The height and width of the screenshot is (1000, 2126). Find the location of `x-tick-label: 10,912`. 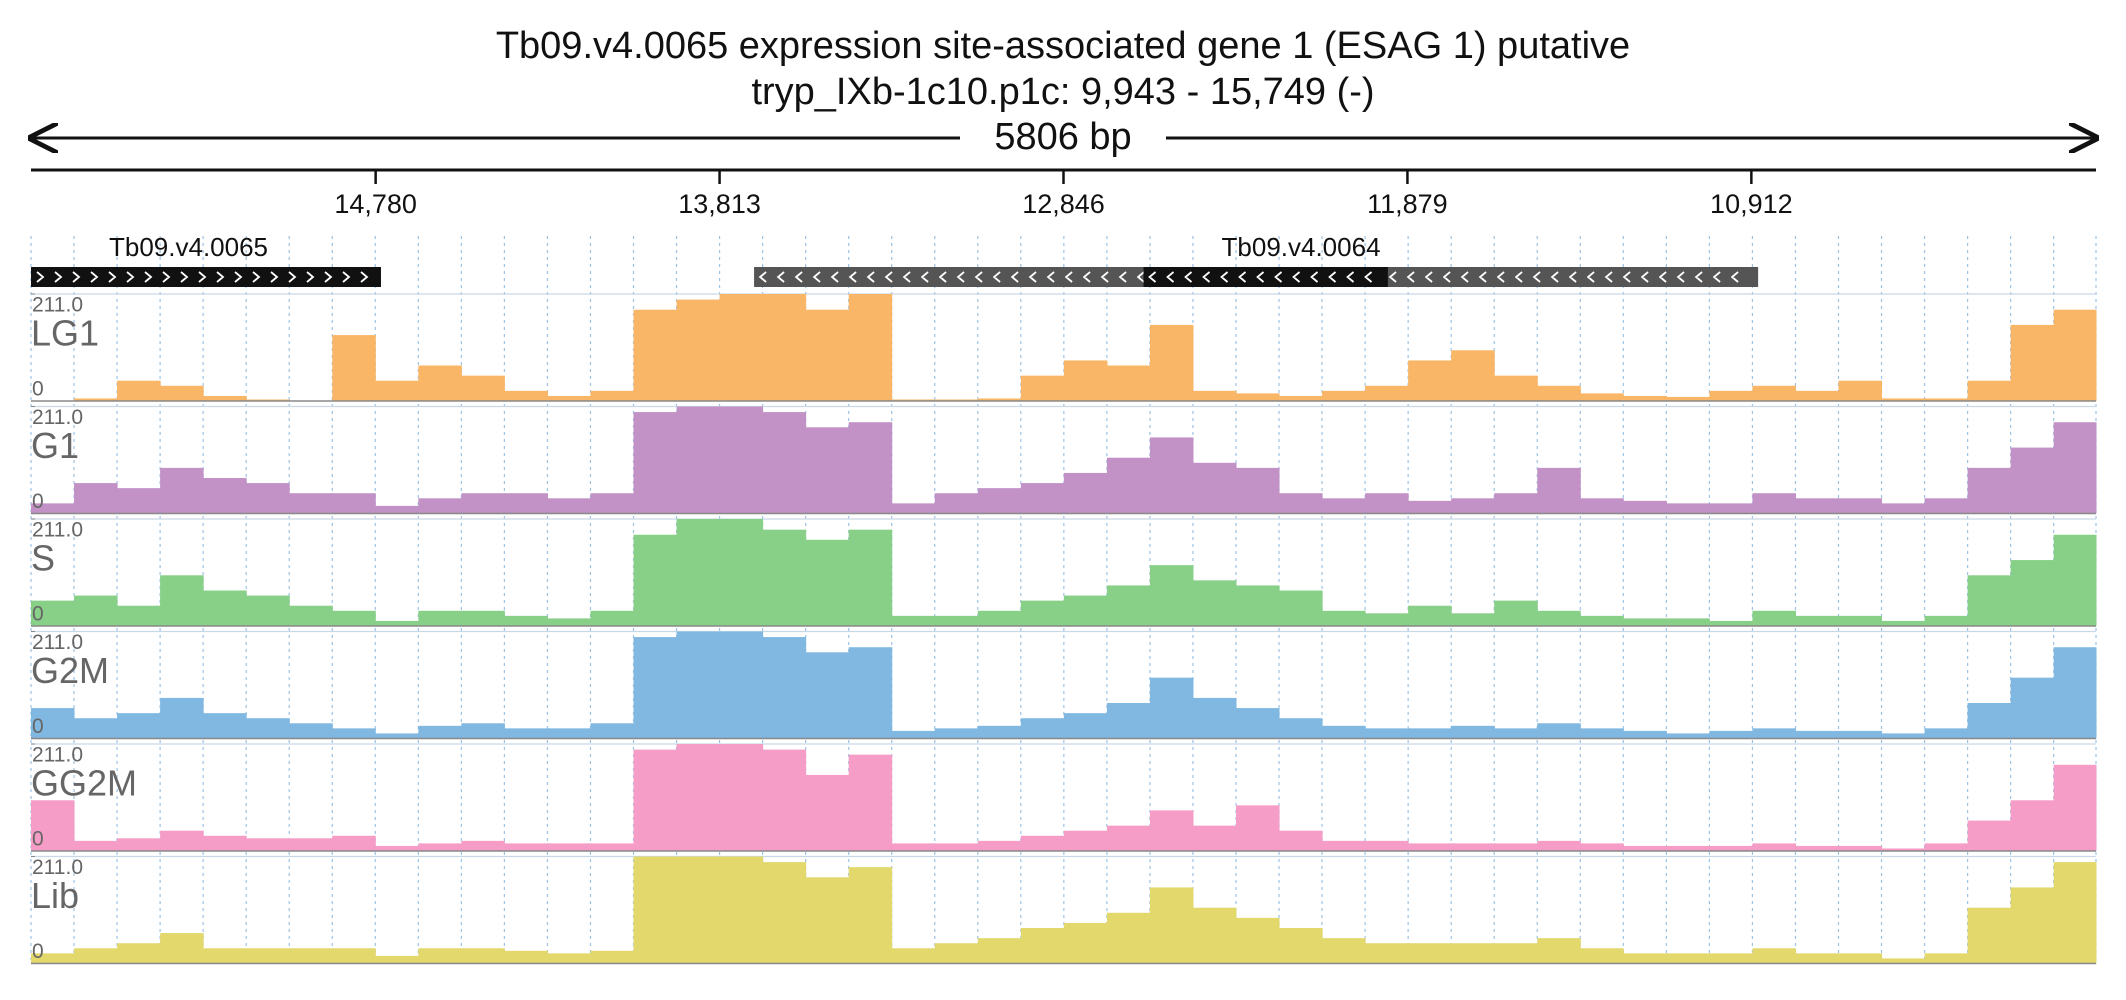

x-tick-label: 10,912 is located at coordinates (1751, 204).